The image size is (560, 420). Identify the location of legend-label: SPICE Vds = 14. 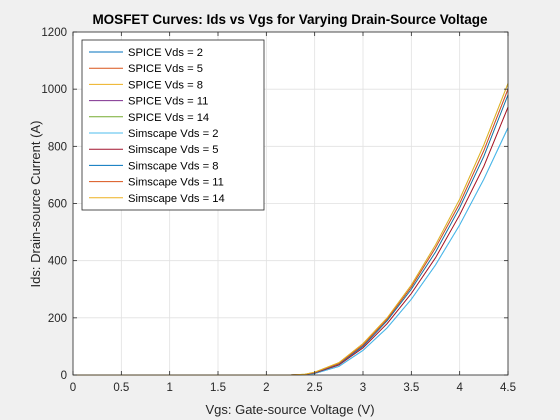
(168, 118).